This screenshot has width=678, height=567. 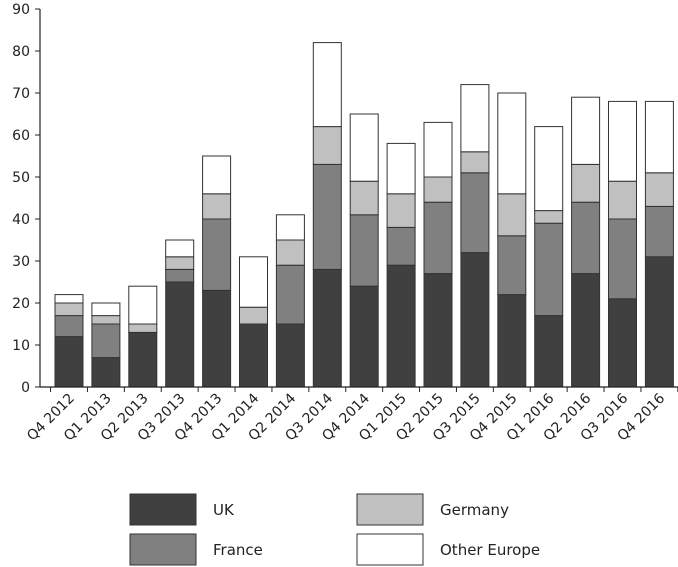 I want to click on y-tick-label: 80, so click(x=21, y=52).